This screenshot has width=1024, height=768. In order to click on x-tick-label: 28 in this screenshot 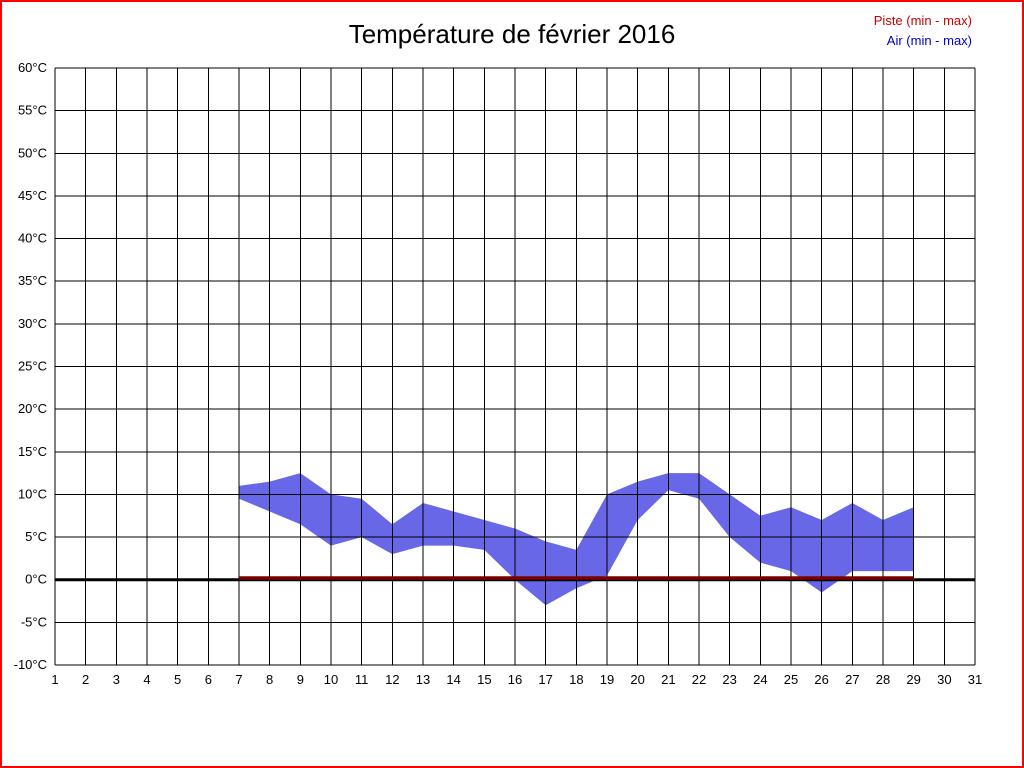, I will do `click(883, 679)`.